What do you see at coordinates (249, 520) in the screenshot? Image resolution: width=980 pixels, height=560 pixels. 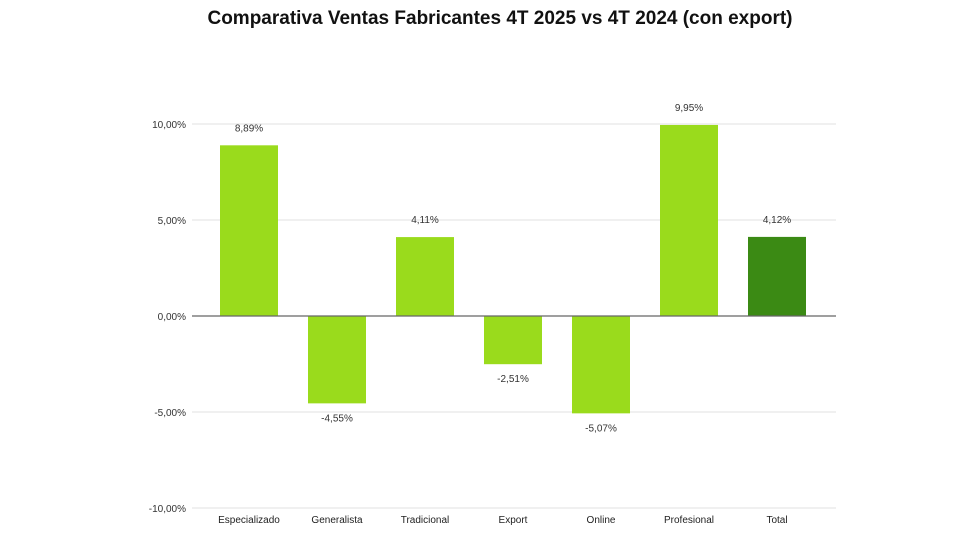 I see `x-tick-label: Especializado` at bounding box center [249, 520].